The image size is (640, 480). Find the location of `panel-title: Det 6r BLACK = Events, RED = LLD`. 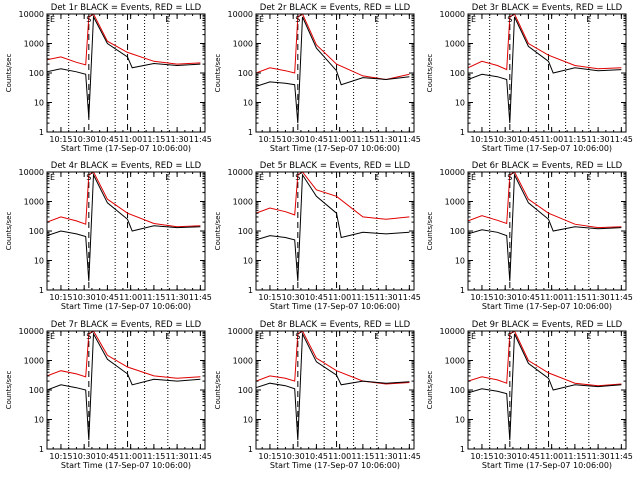

panel-title: Det 6r BLACK = Events, RED = LLD is located at coordinates (547, 166).